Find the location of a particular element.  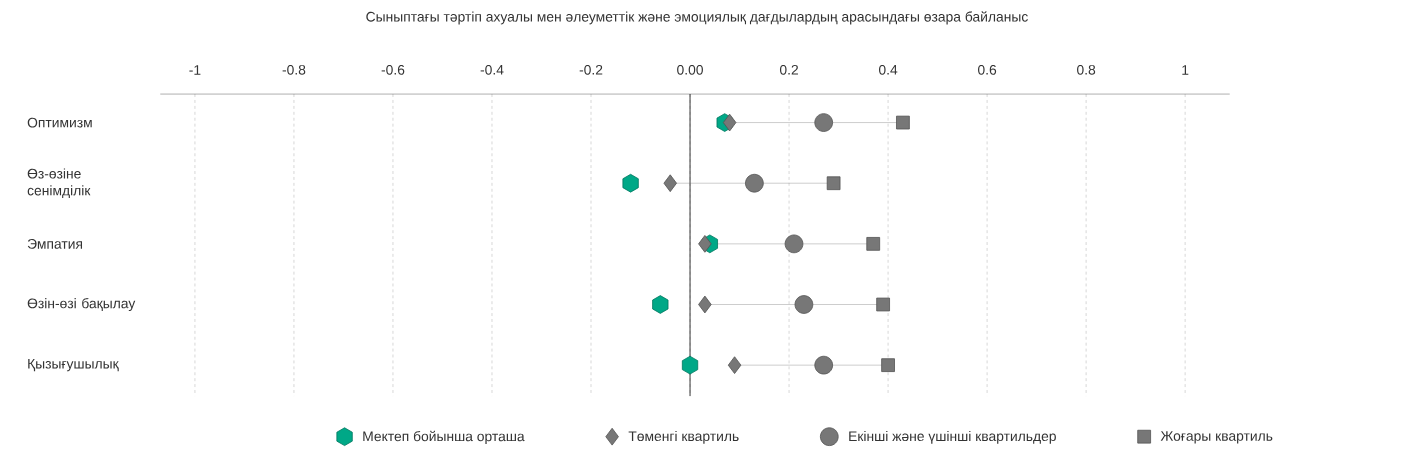

x-tick-label: 0.6 is located at coordinates (987, 70).